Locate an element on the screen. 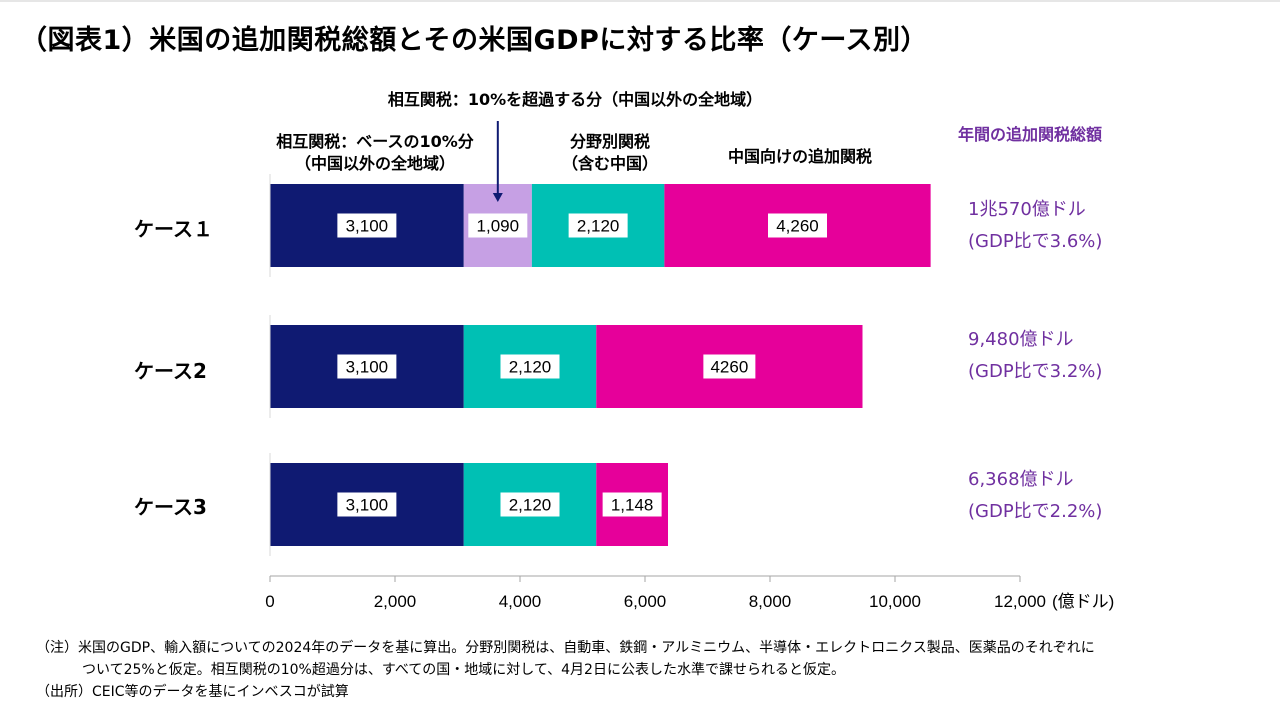  value-label-case2-series1: 3,100 is located at coordinates (367, 367).